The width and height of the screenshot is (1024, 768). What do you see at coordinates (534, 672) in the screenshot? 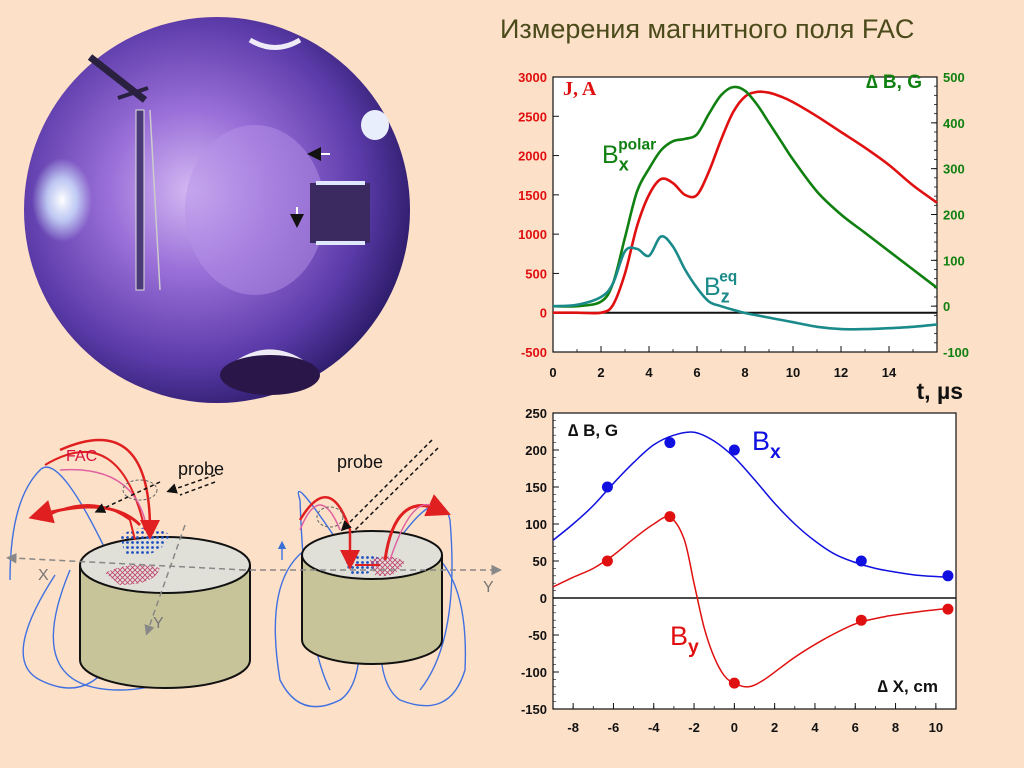
I see `y-tick-label: -100` at bounding box center [534, 672].